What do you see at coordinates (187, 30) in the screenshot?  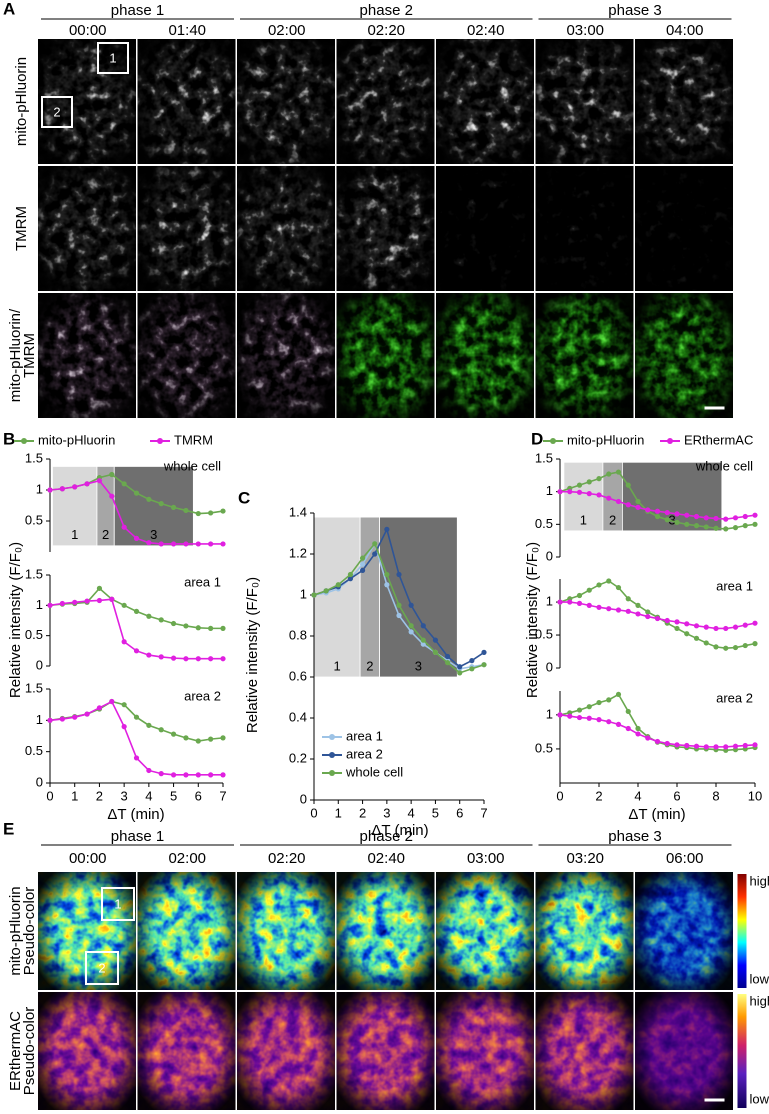 I see `time-label: 01:40` at bounding box center [187, 30].